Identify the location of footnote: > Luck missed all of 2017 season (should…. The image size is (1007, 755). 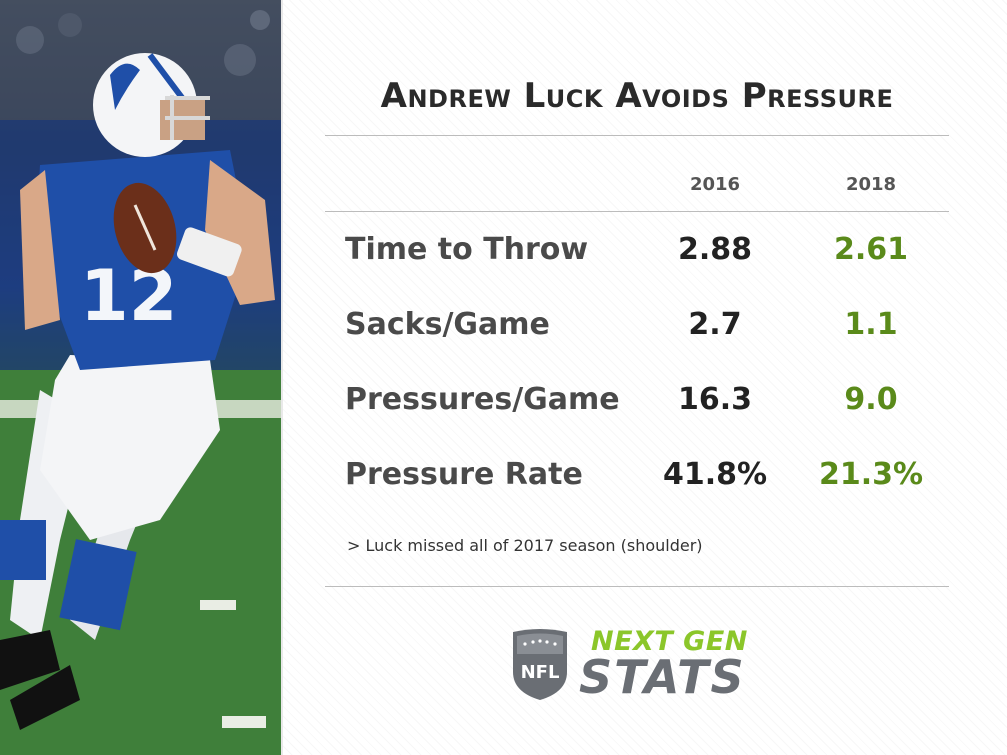
(525, 545).